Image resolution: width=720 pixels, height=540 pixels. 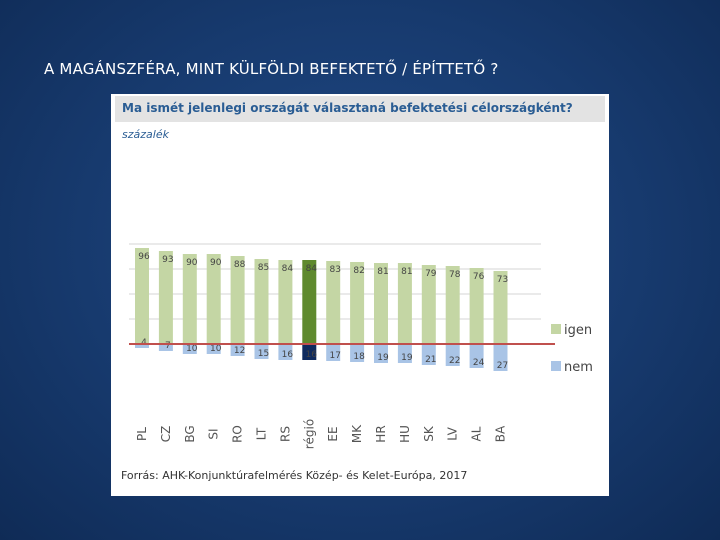 What do you see at coordinates (431, 274) in the screenshot?
I see `data-label-igen: 79` at bounding box center [431, 274].